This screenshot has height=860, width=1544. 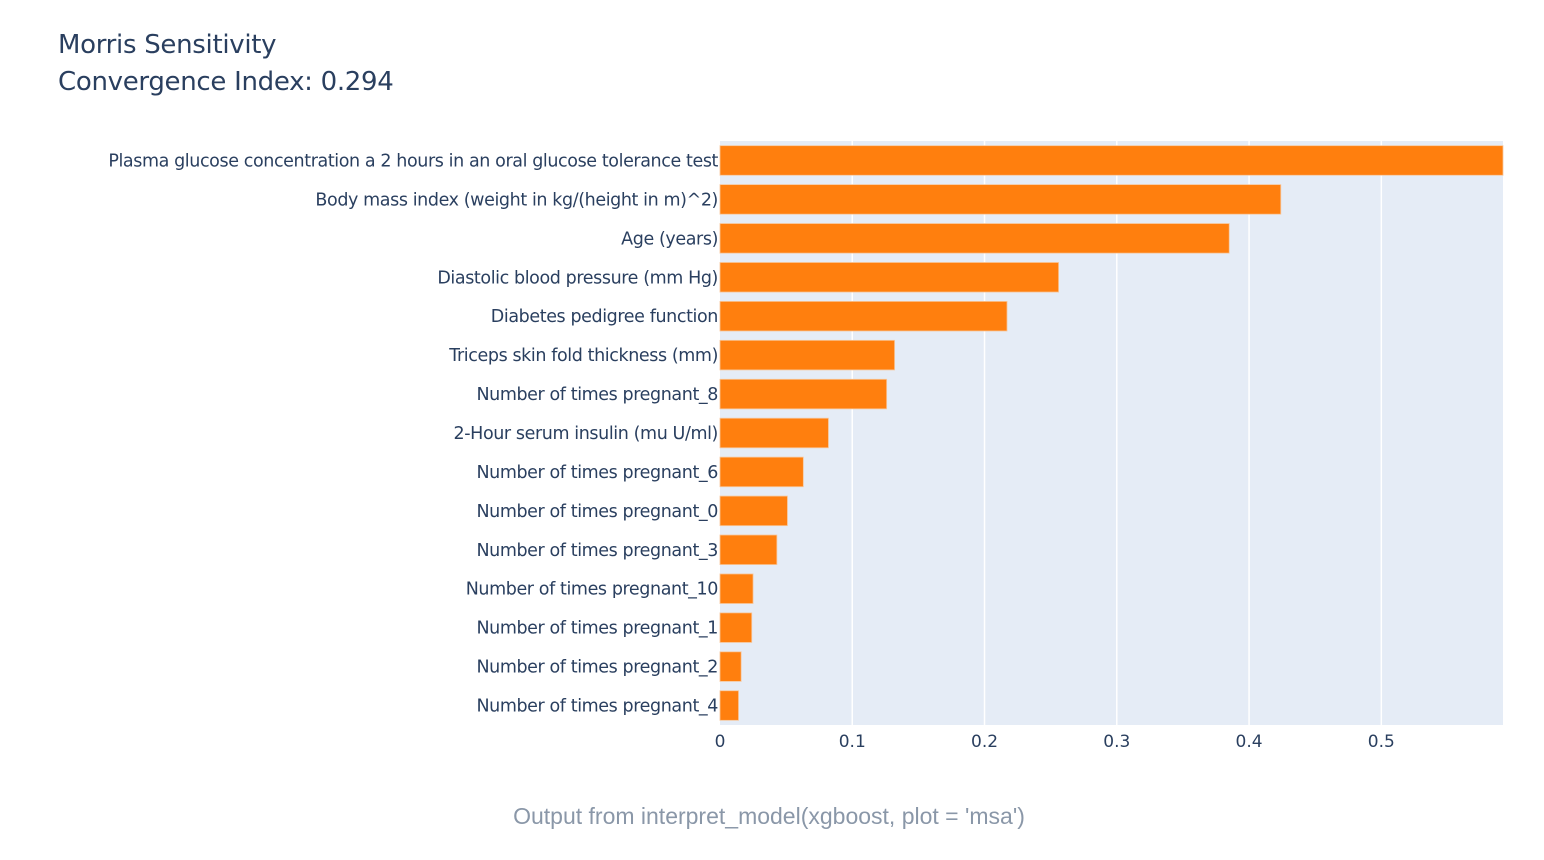 What do you see at coordinates (226, 82) in the screenshot?
I see `chart-subtitle: Convergence Index: 0.294` at bounding box center [226, 82].